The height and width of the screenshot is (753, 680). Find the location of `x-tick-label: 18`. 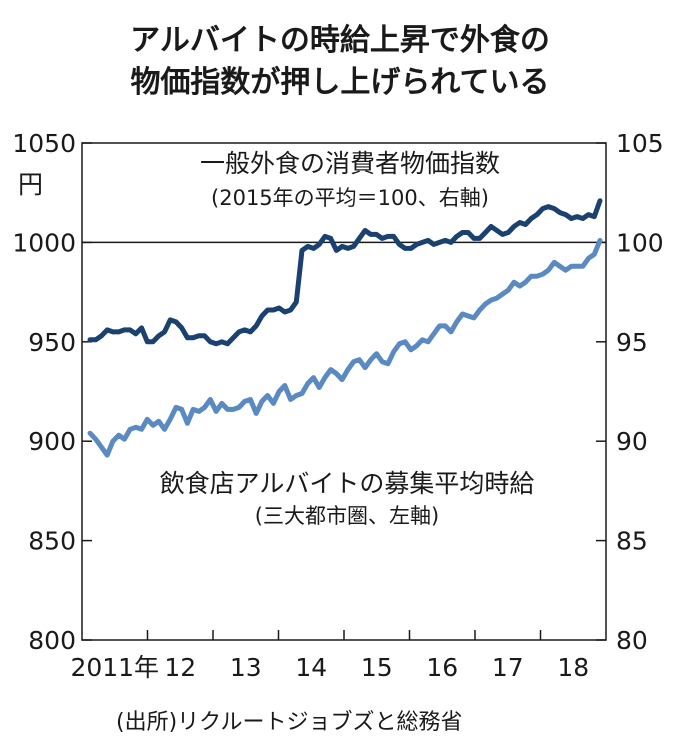

x-tick-label: 18 is located at coordinates (573, 667).